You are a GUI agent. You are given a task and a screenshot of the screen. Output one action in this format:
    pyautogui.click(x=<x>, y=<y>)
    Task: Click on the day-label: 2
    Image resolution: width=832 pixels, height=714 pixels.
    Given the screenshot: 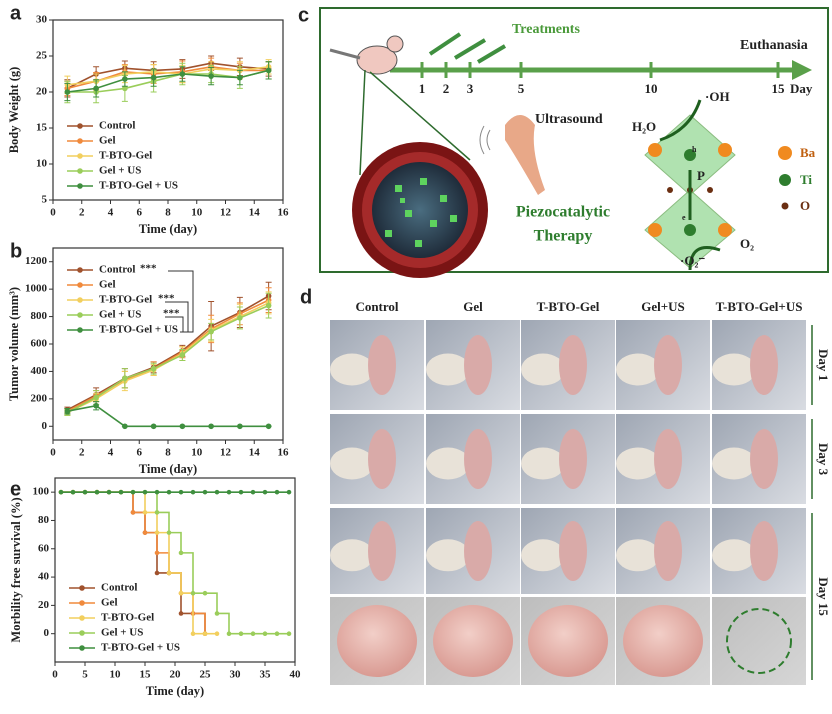 What is the action you would take?
    pyautogui.click(x=446, y=88)
    